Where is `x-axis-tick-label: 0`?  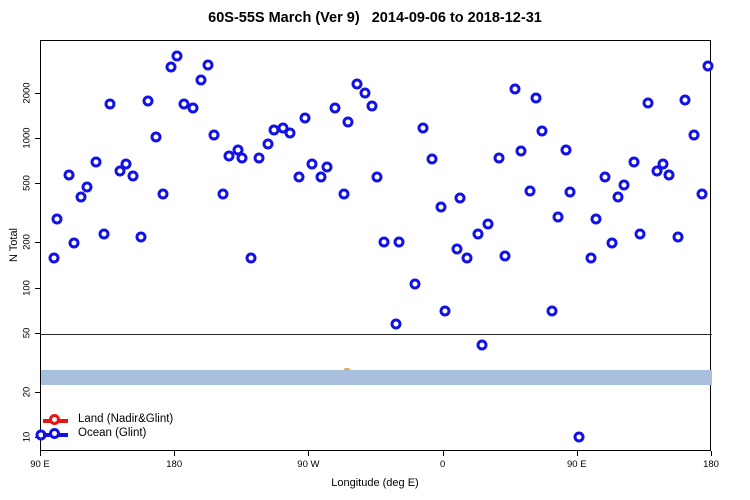
x-axis-tick-label: 0 is located at coordinates (442, 464).